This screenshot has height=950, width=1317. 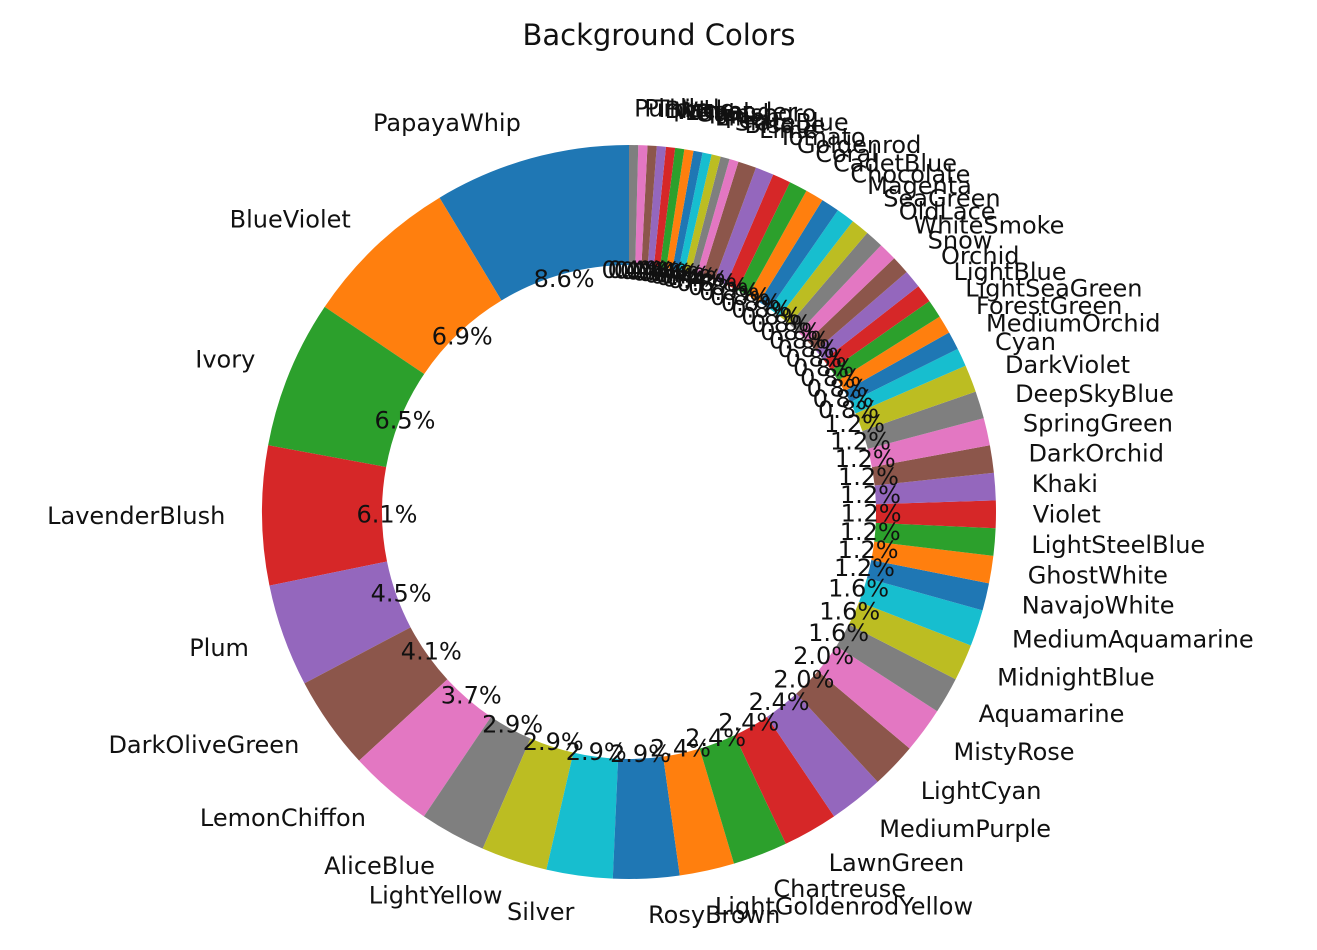 What do you see at coordinates (225, 359) in the screenshot?
I see `category-label: Ivory` at bounding box center [225, 359].